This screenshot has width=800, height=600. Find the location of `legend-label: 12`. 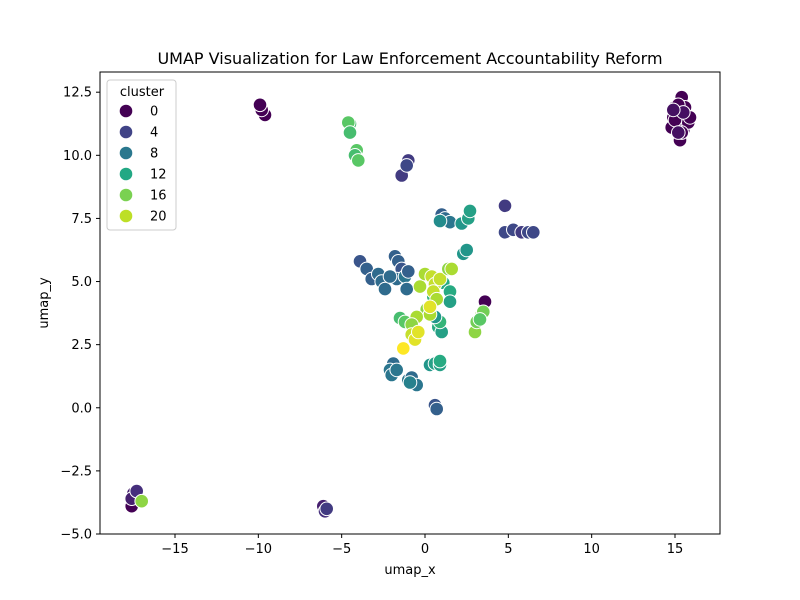

legend-label: 12 is located at coordinates (158, 175).